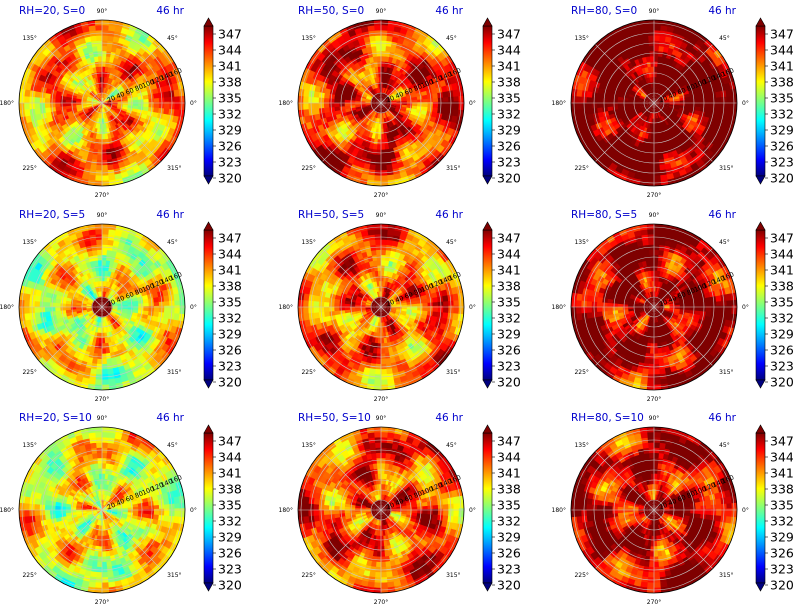 The height and width of the screenshot is (612, 793). I want to click on colorbar-extend-max, so click(208, 226).